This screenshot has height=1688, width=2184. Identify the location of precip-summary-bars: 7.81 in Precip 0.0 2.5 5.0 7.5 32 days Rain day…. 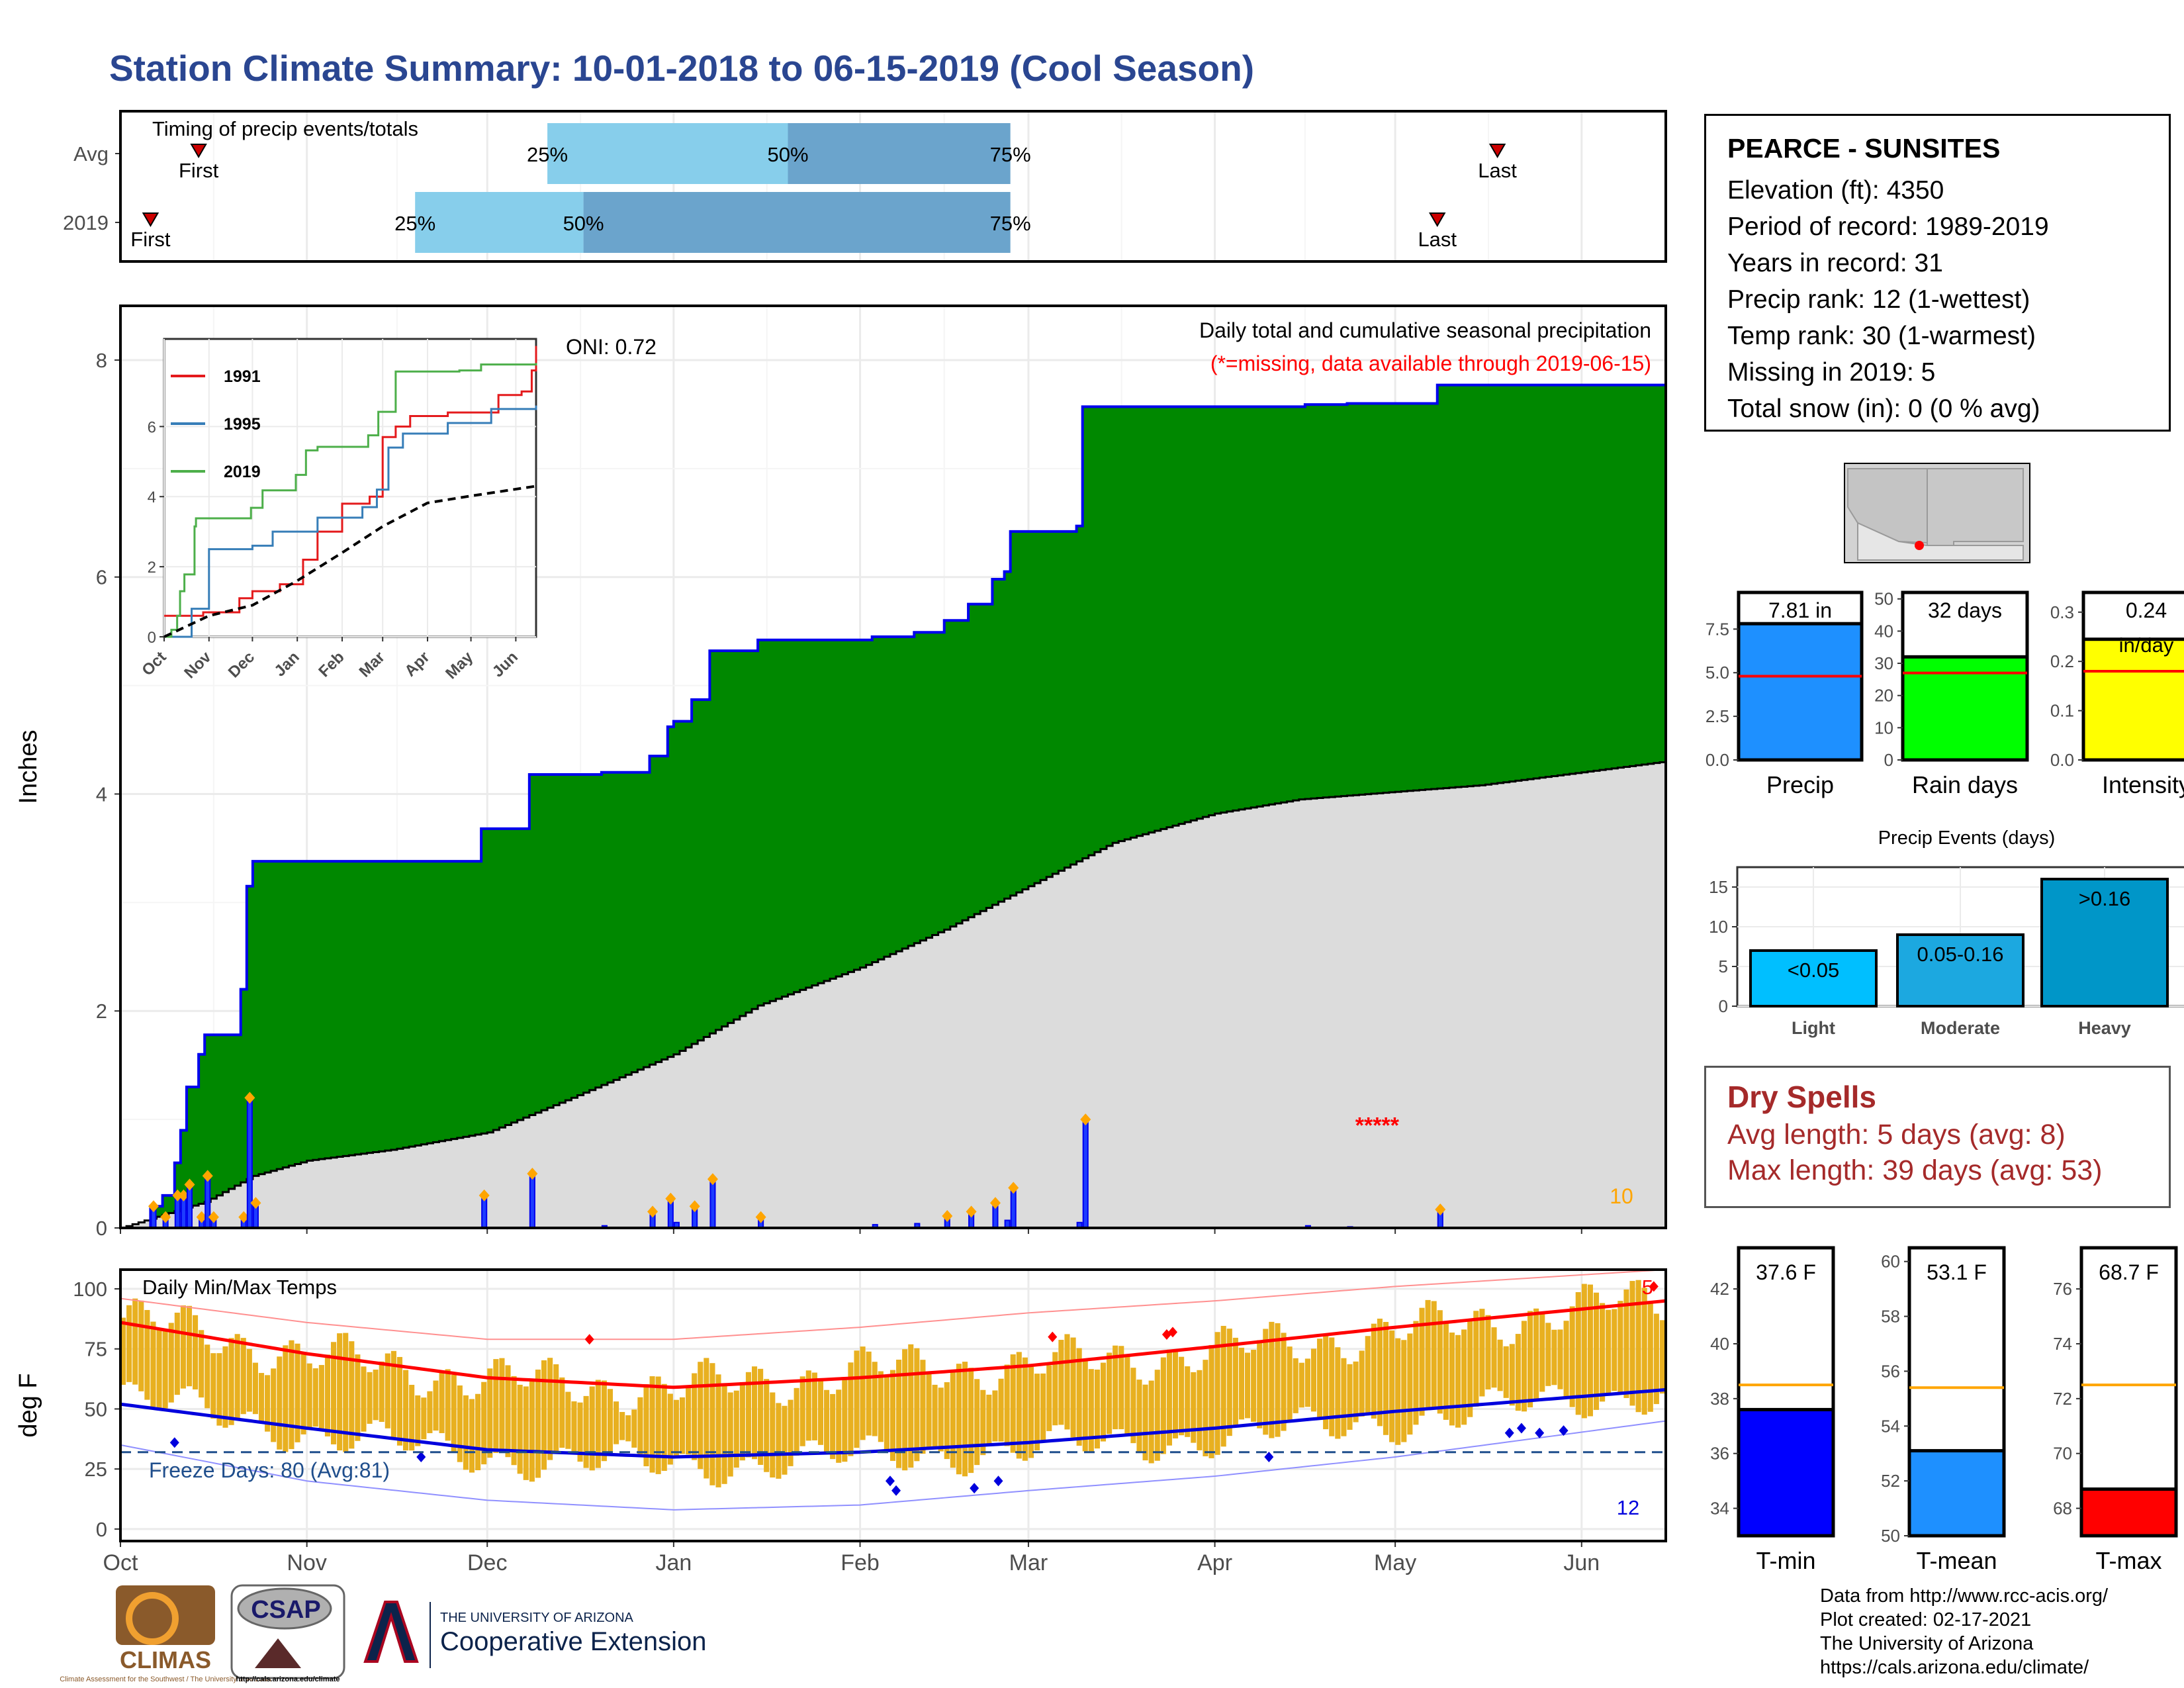
(1945, 693).